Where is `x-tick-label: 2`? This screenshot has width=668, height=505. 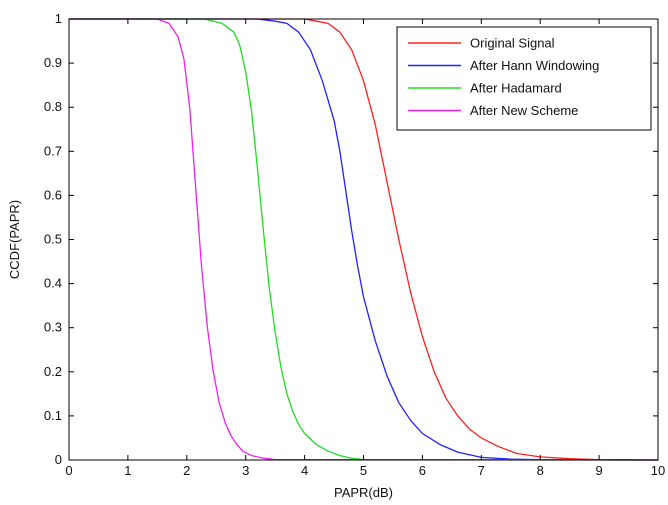
x-tick-label: 2 is located at coordinates (186, 470).